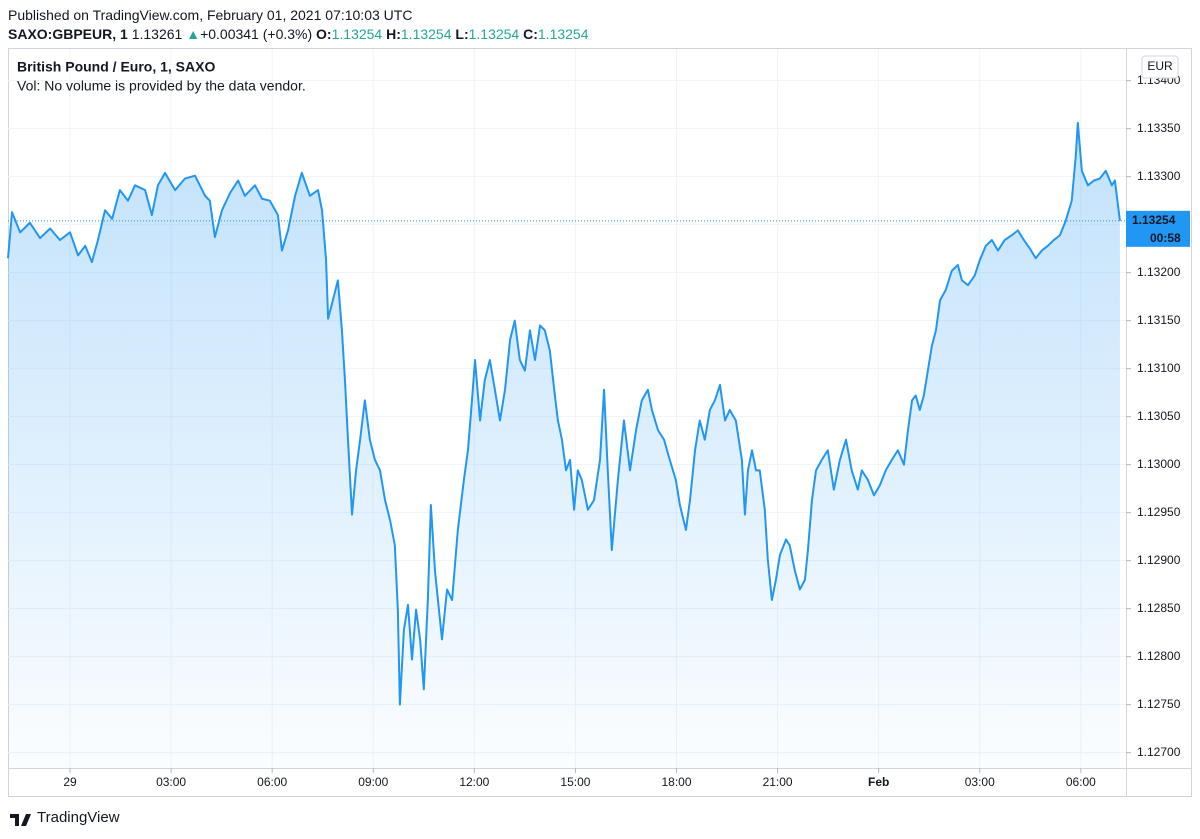 This screenshot has height=839, width=1200. I want to click on close: 1.13254, so click(563, 34).